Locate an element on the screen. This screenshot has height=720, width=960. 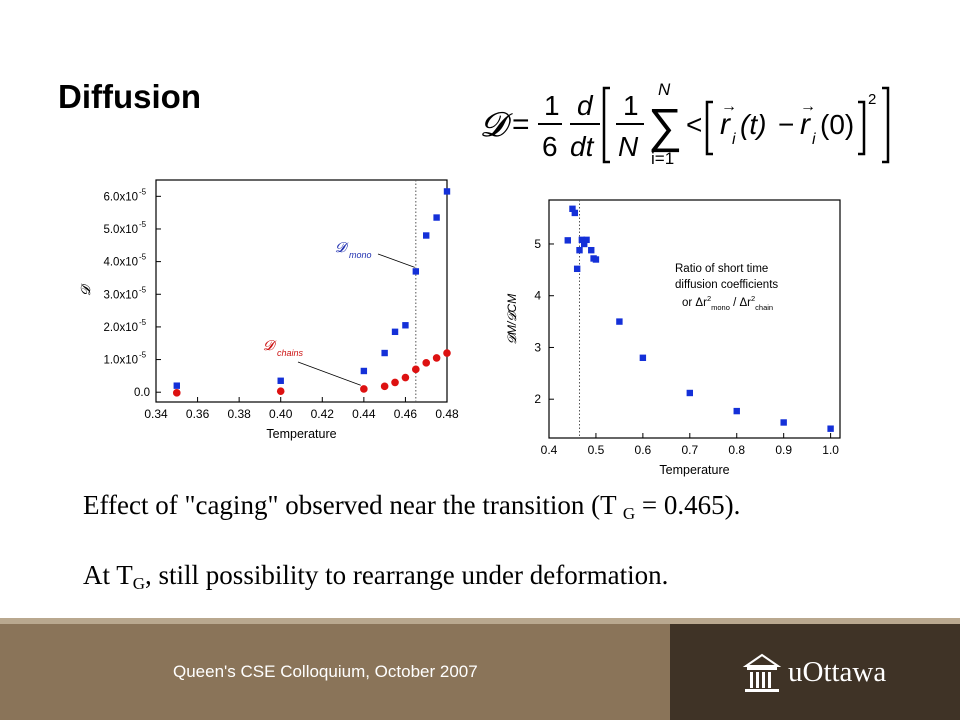
formula-frac3-num: 1 is located at coordinates (631, 105).